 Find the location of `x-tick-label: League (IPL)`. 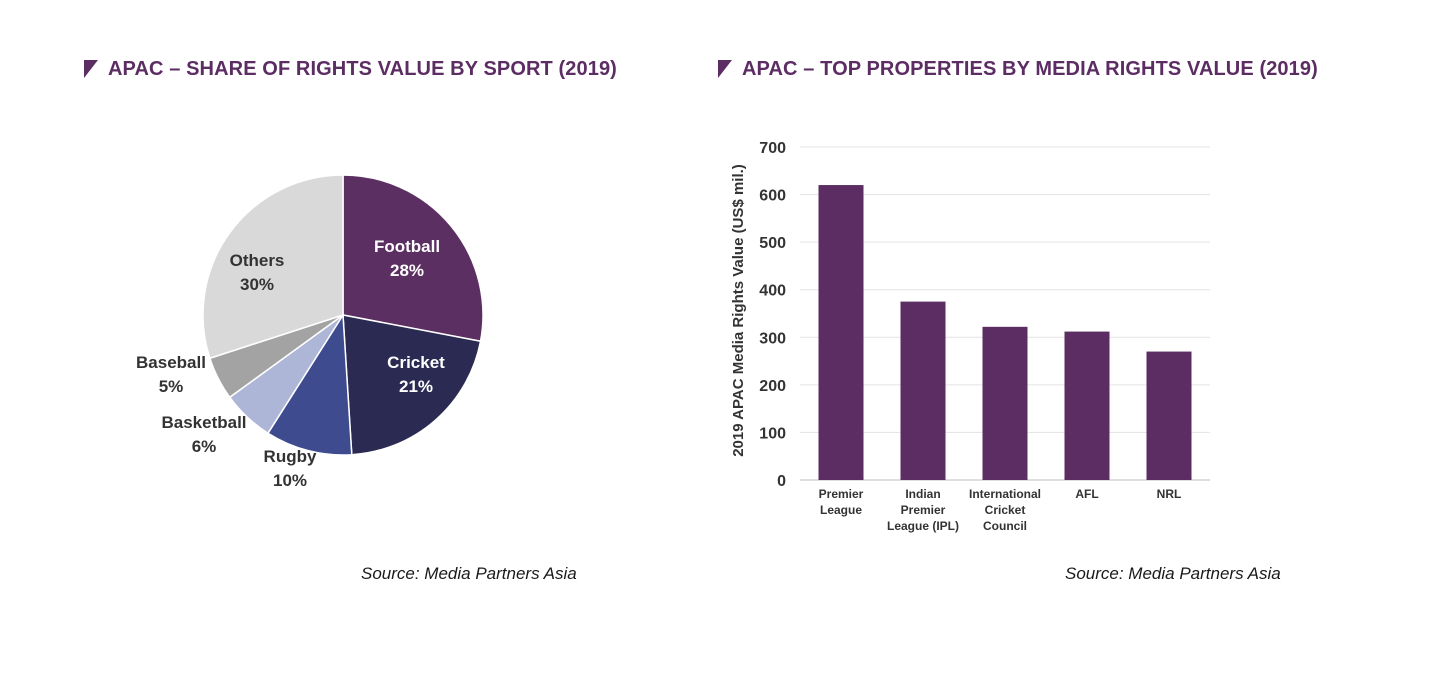

x-tick-label: League (IPL) is located at coordinates (923, 526).